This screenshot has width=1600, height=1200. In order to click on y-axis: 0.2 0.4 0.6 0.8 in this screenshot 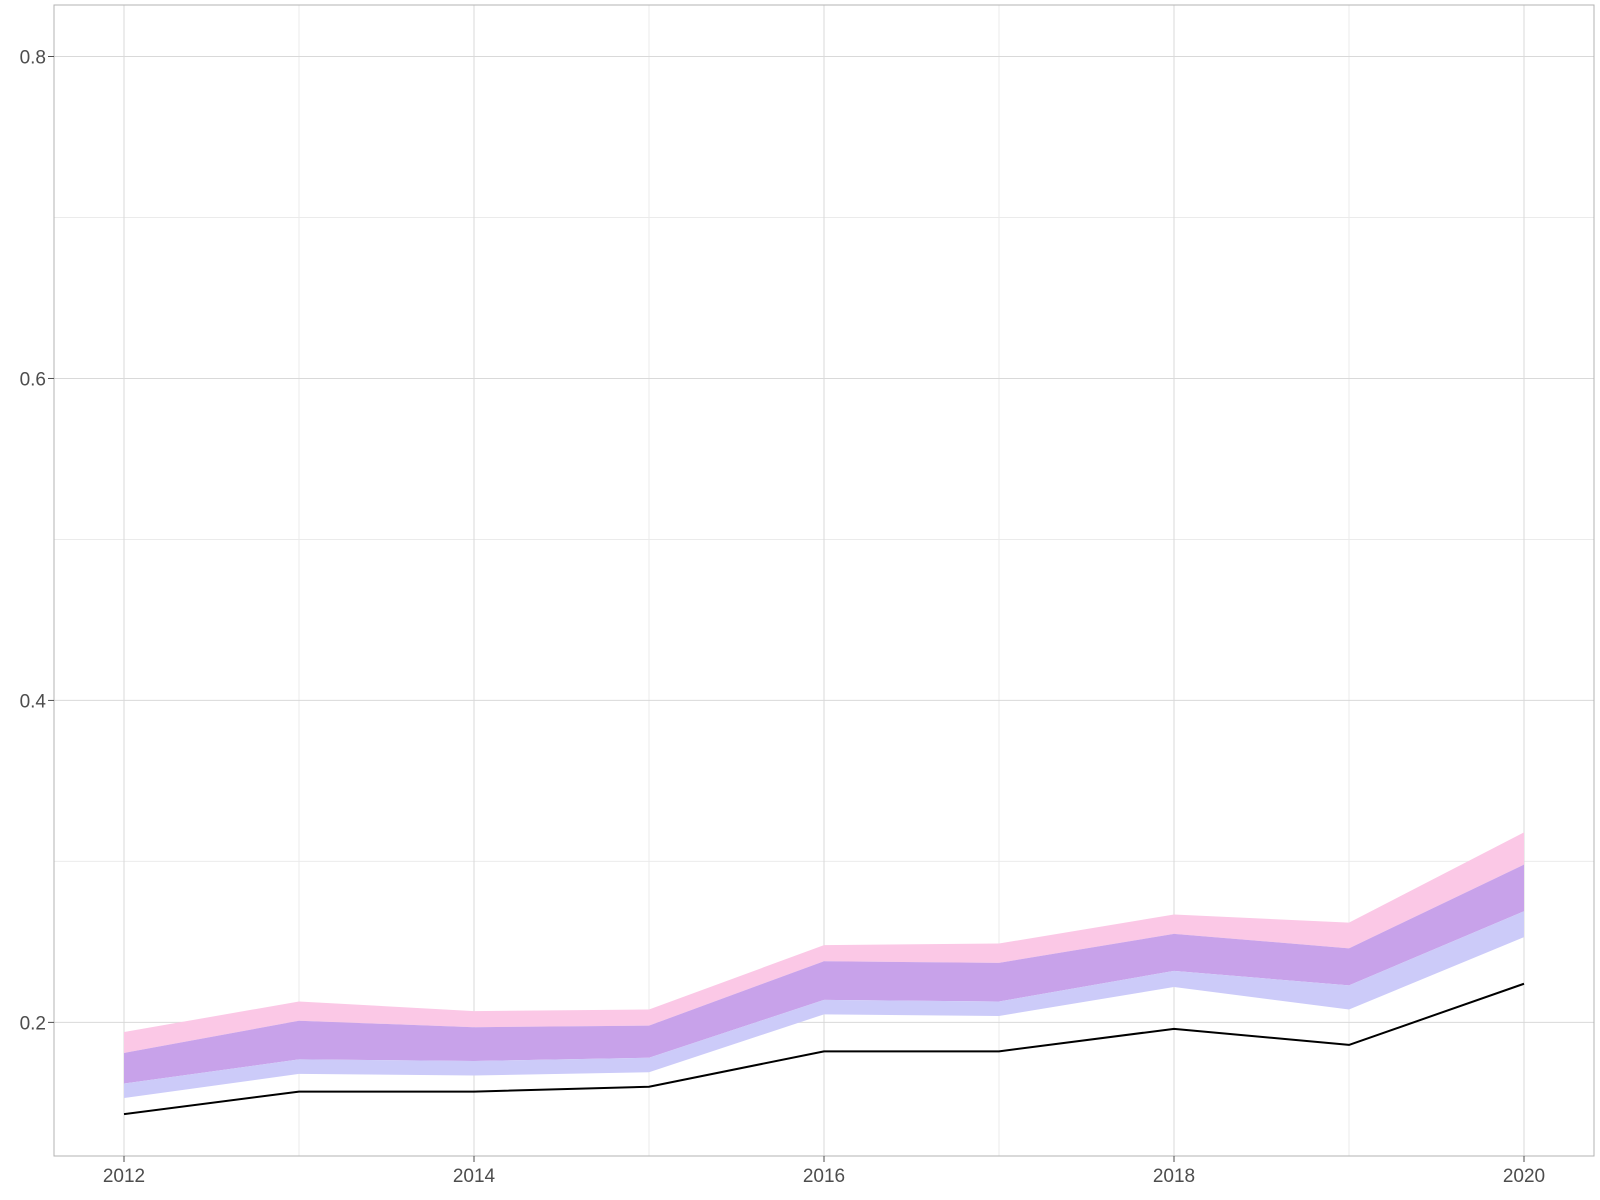, I will do `click(37, 541)`.